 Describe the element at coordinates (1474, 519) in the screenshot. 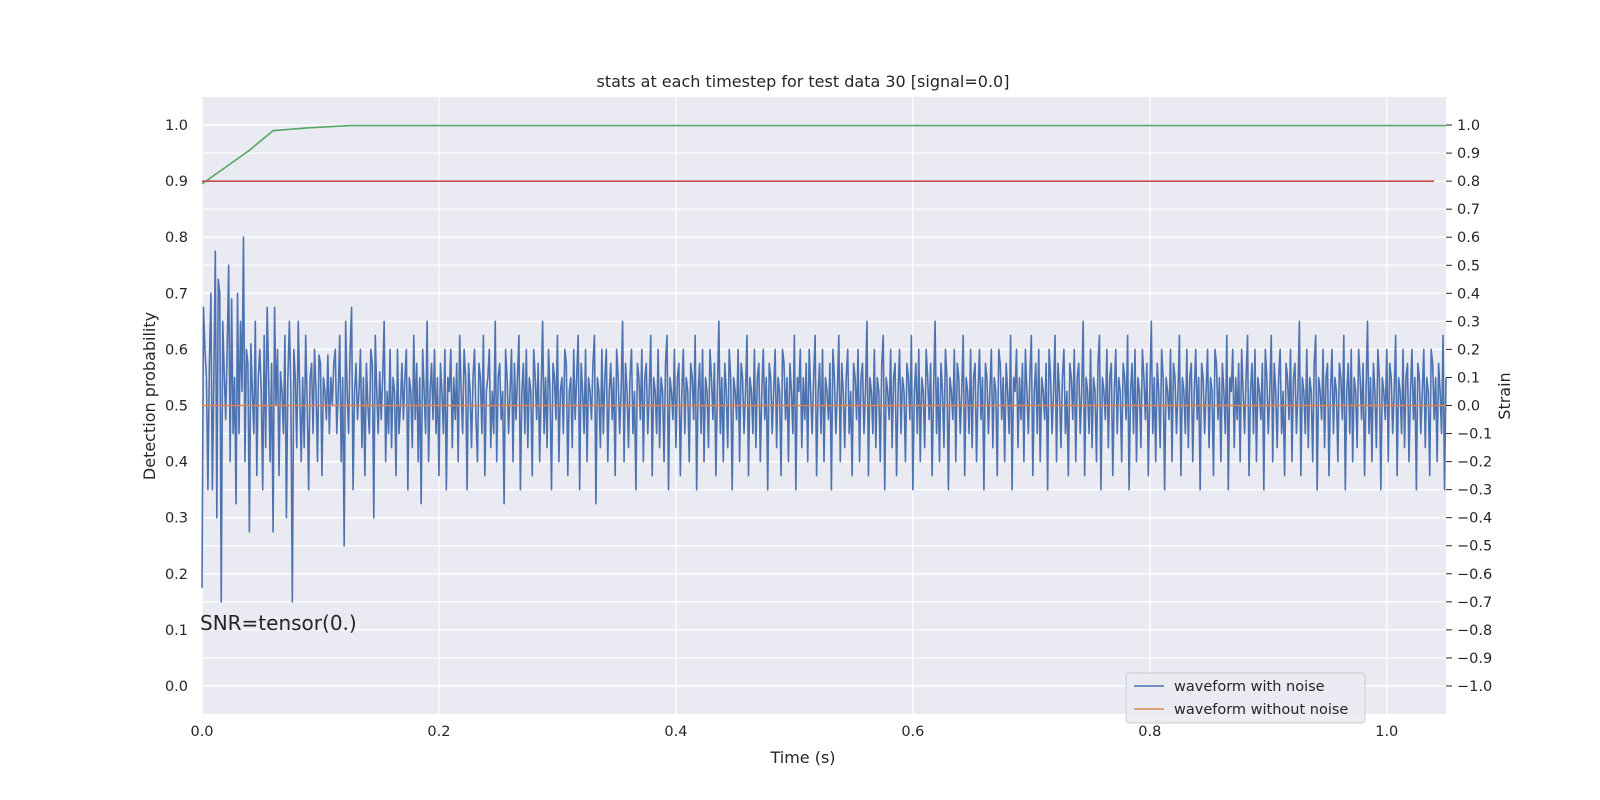

I see `y2-tick-label-6: −0.4` at that location.